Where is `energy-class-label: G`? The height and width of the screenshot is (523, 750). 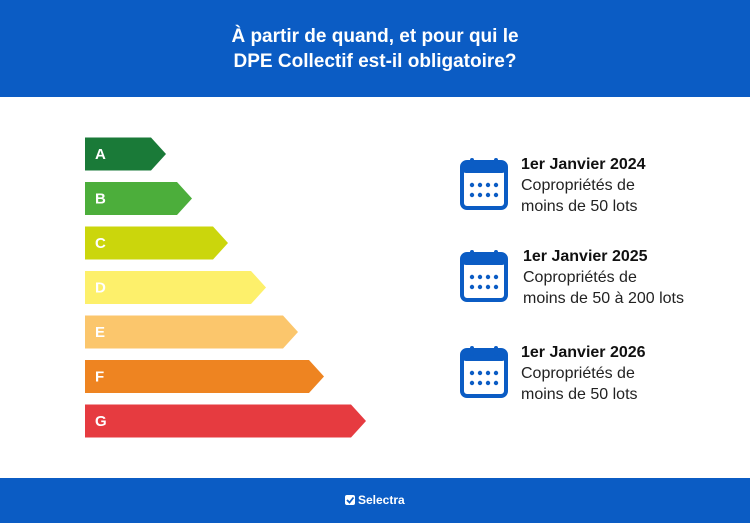
energy-class-label: G is located at coordinates (101, 421).